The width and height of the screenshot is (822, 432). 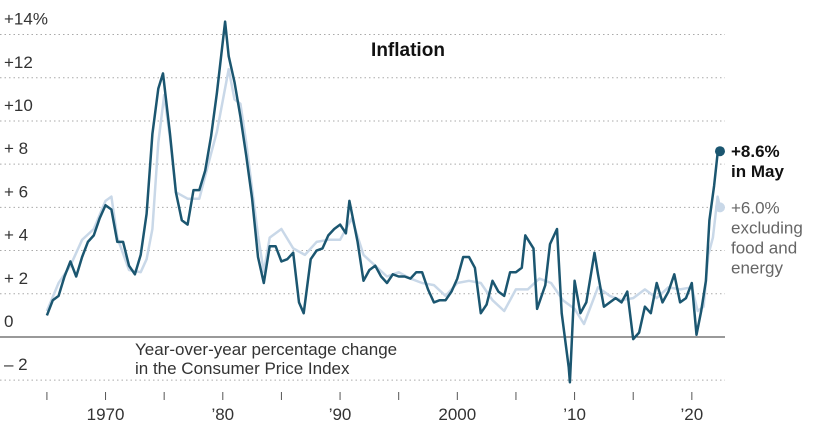 I want to click on y-tick-label: + 8, so click(x=16, y=148).